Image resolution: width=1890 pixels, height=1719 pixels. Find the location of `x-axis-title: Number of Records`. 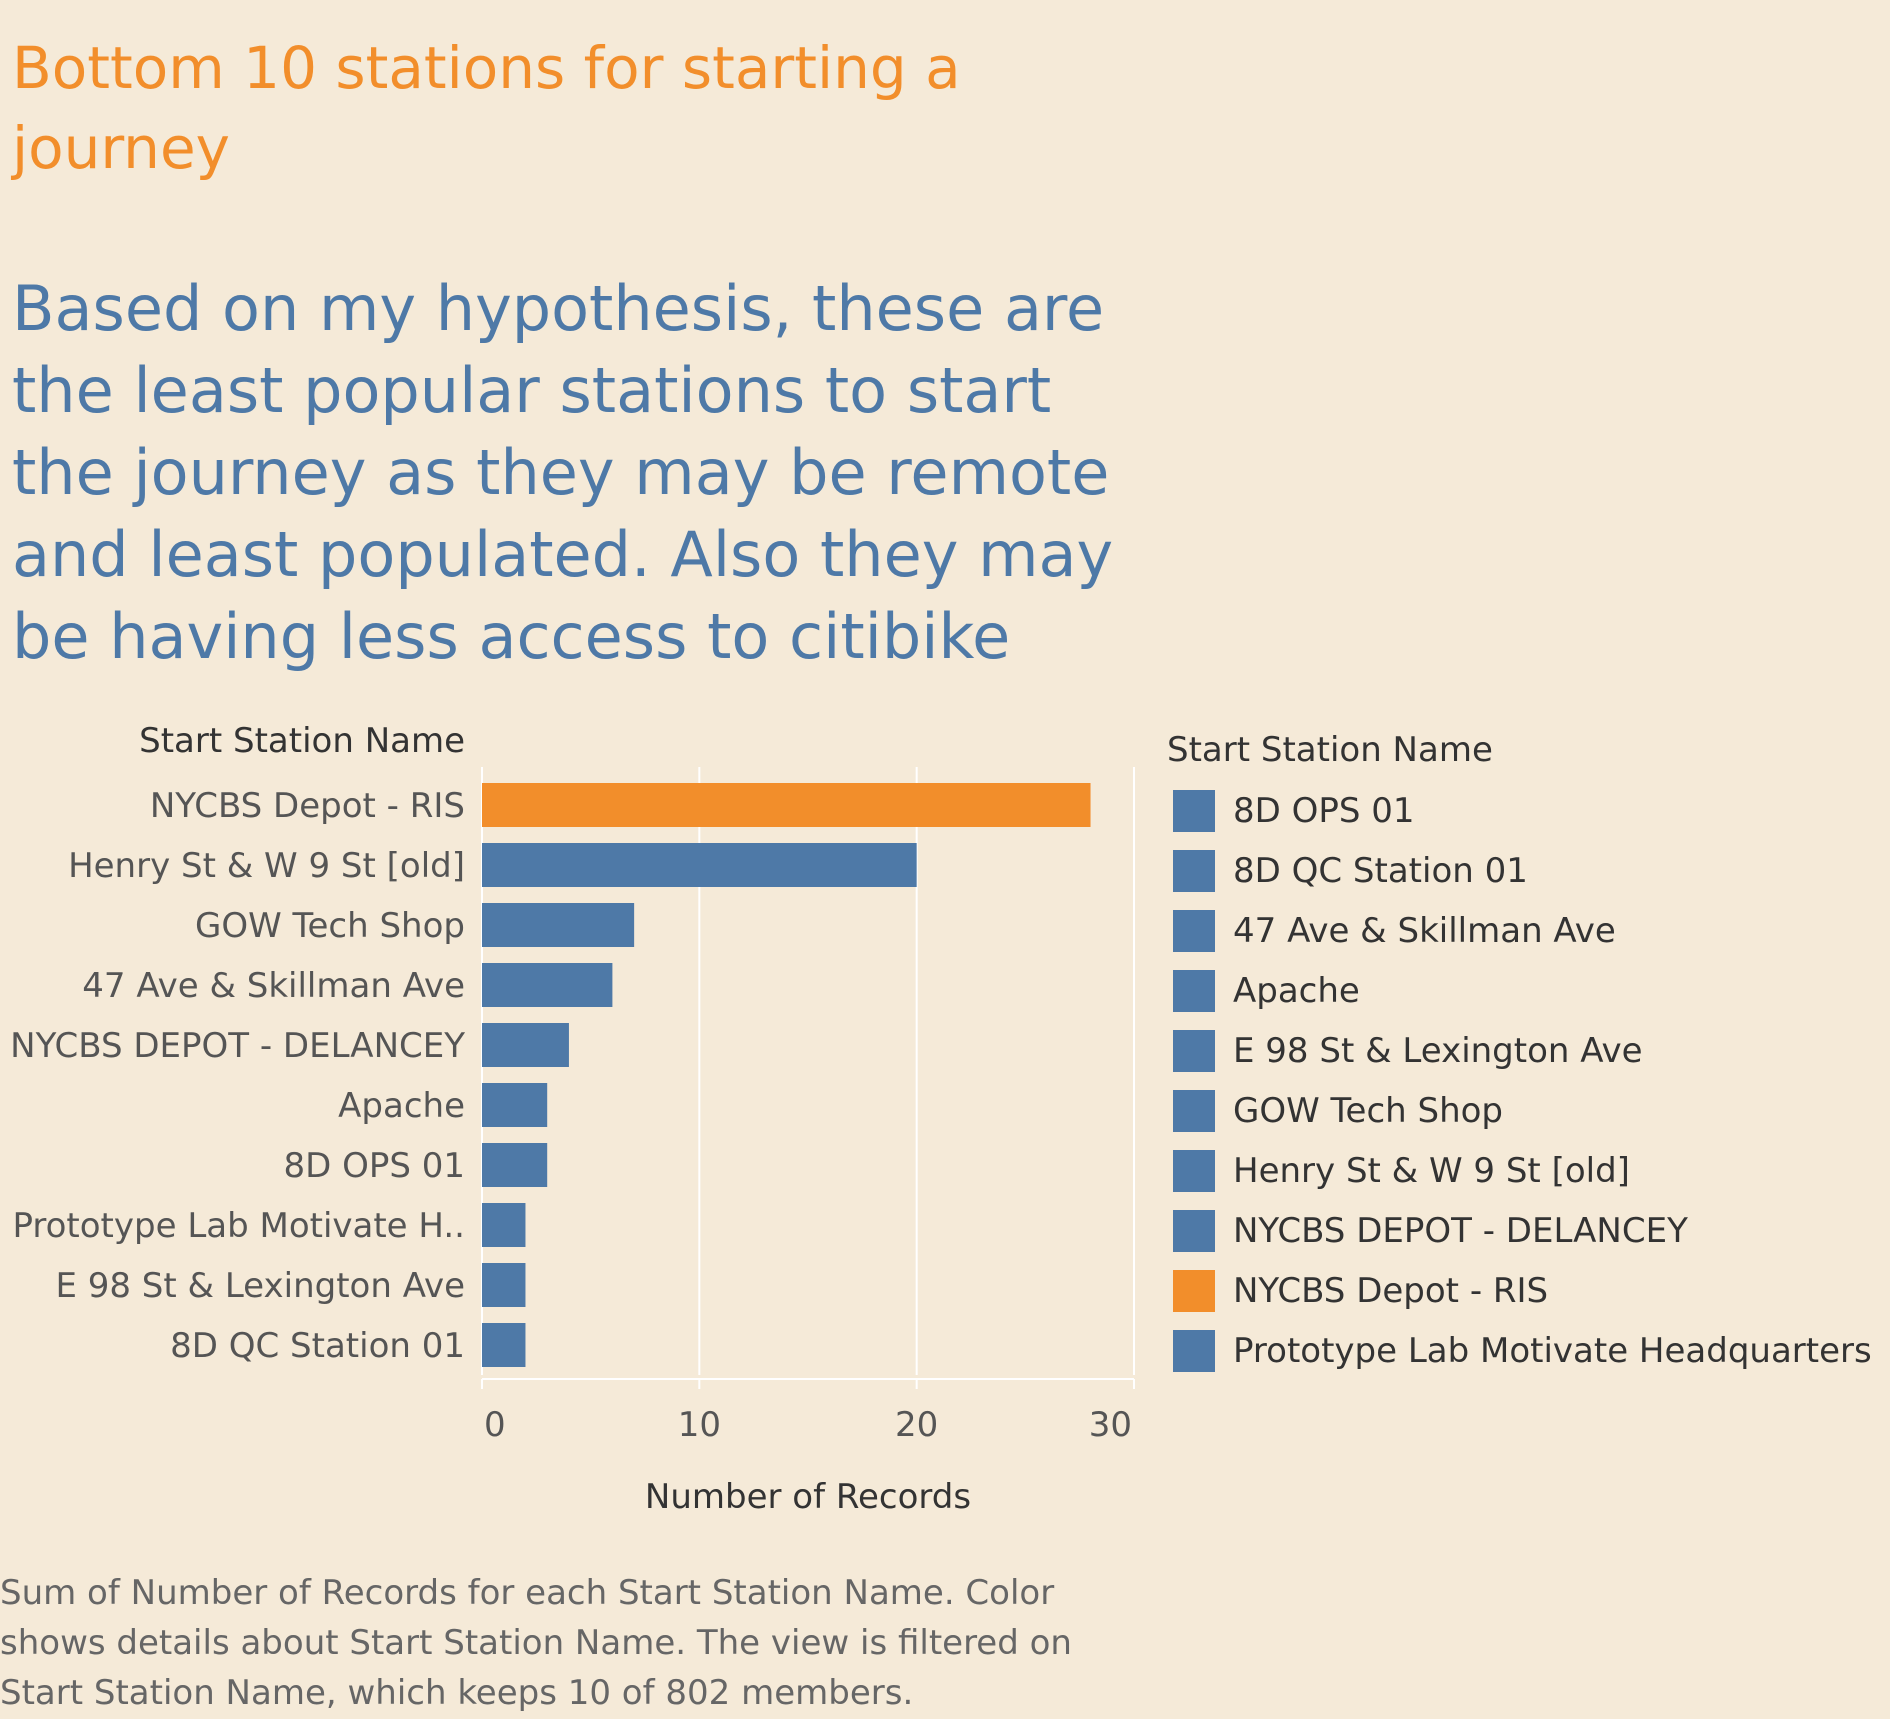

x-axis-title: Number of Records is located at coordinates (808, 1497).